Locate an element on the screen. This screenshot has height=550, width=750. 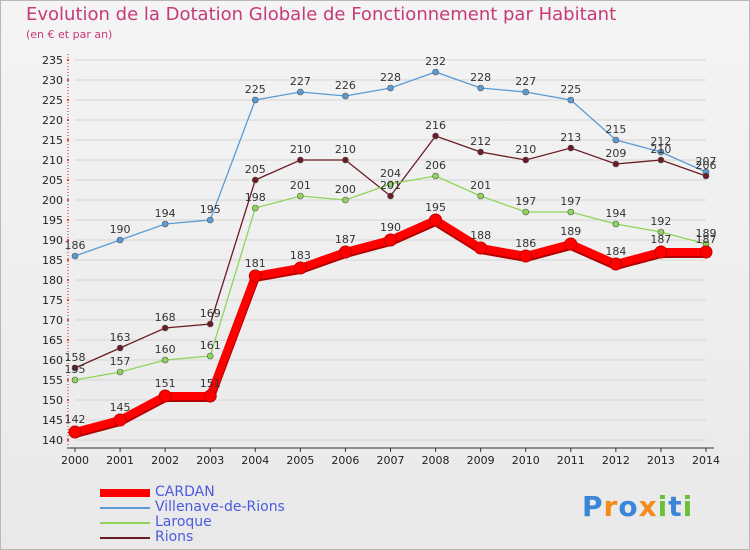
logo-letter: t is located at coordinates (675, 506).